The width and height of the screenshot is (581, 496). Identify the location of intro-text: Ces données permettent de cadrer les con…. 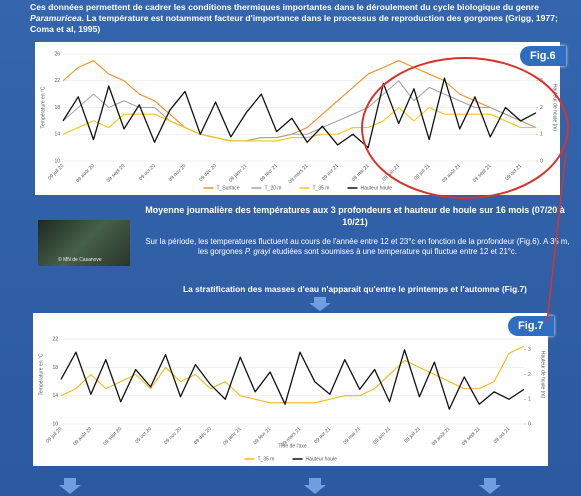
(285, 7).